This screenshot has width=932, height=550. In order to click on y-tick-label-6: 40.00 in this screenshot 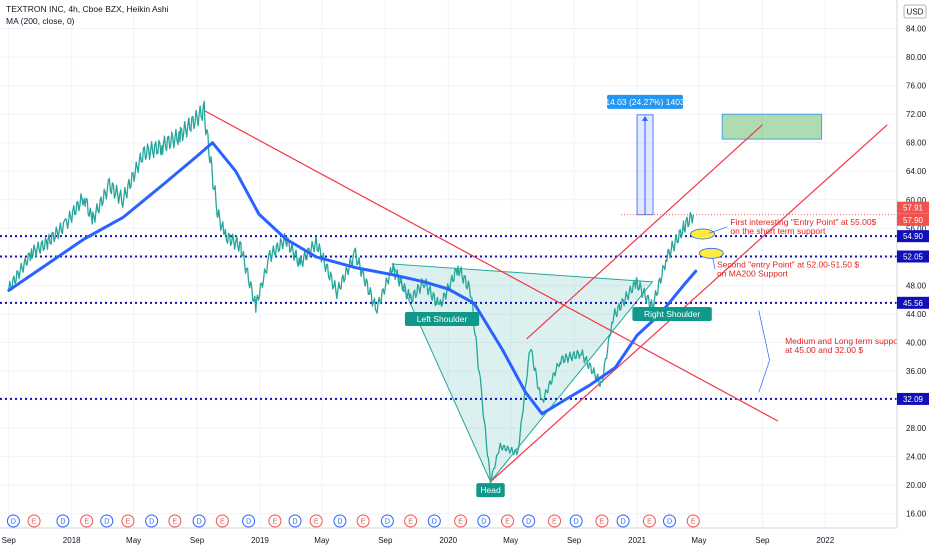, I will do `click(916, 342)`.